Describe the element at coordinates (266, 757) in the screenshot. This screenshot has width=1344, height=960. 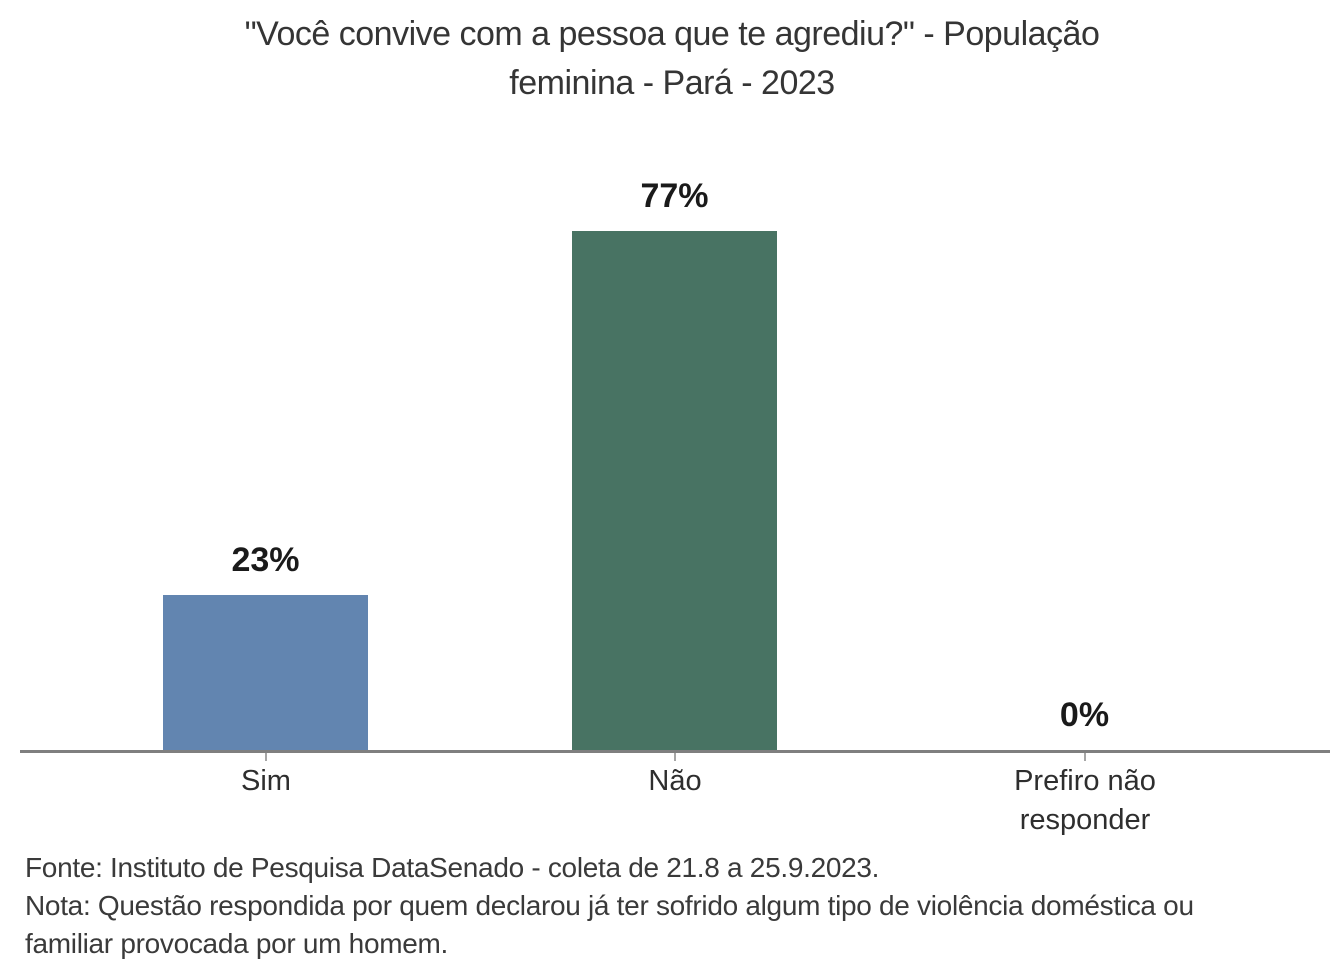
I see `x-axis-tick-sim` at that location.